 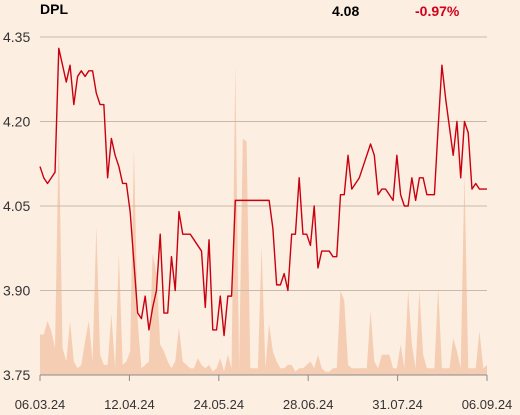 What do you see at coordinates (40, 404) in the screenshot?
I see `x-tick-label: 06.03.24` at bounding box center [40, 404].